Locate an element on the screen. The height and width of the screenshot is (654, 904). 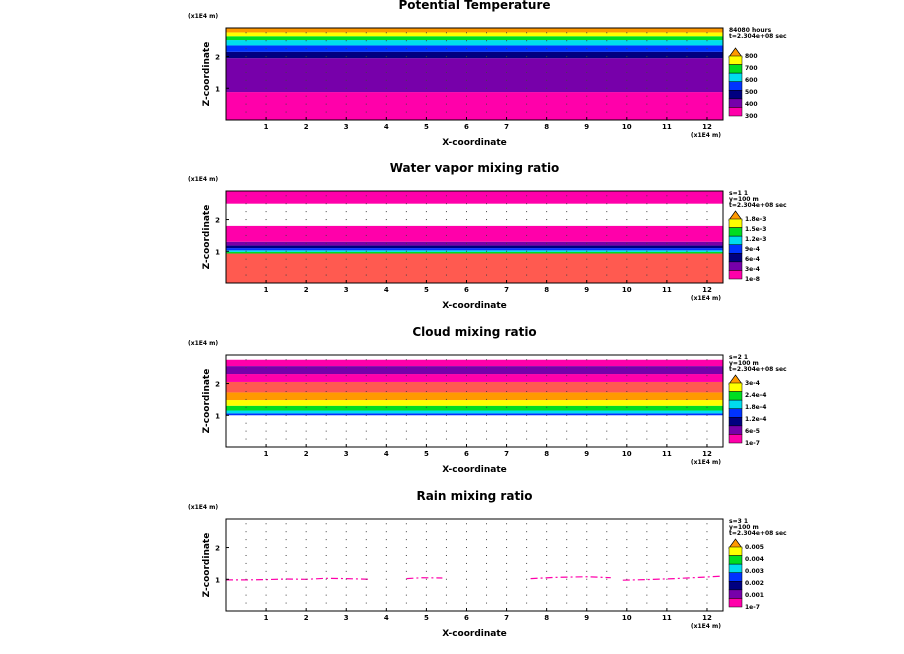
panel-title: Rain mixing ratio is located at coordinates (474, 496).